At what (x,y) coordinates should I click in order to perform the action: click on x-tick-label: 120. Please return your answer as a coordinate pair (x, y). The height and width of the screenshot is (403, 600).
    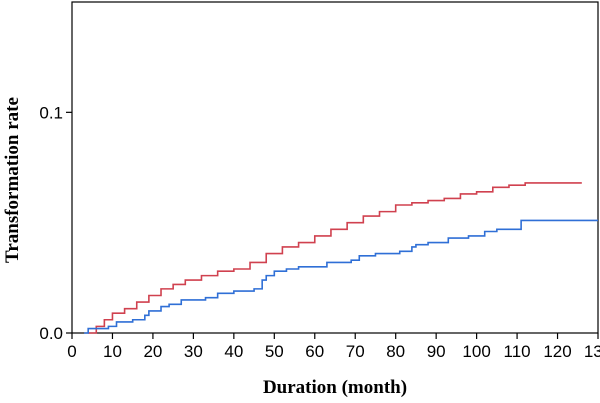
    Looking at the image, I should click on (557, 351).